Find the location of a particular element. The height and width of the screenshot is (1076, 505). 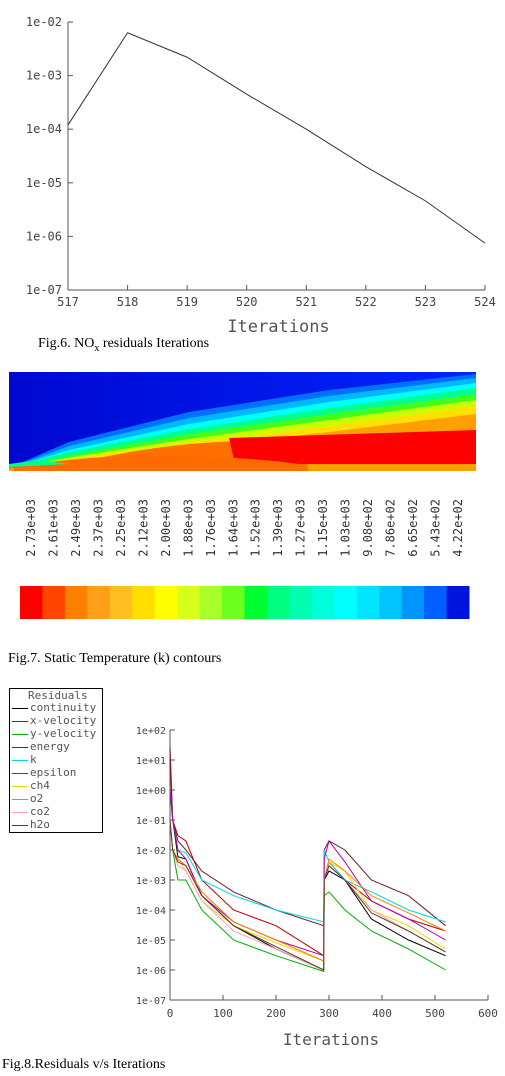

series-line-co2 is located at coordinates (307, 895).